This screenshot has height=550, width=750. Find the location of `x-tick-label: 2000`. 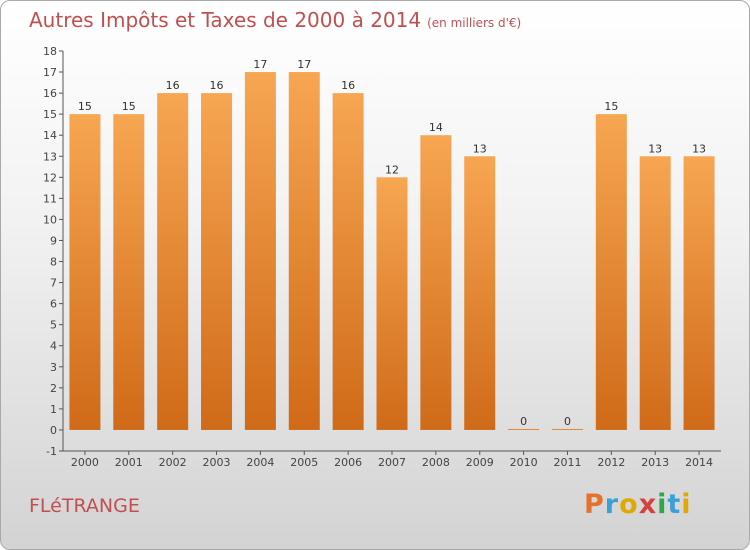

x-tick-label: 2000 is located at coordinates (85, 462).